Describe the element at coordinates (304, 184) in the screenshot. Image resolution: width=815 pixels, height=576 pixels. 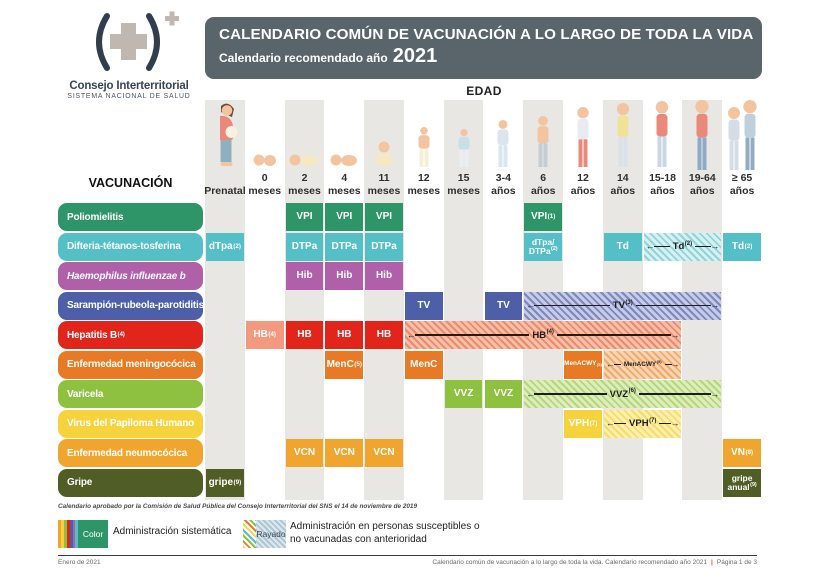
I see `age-column-label: 2 meses` at that location.